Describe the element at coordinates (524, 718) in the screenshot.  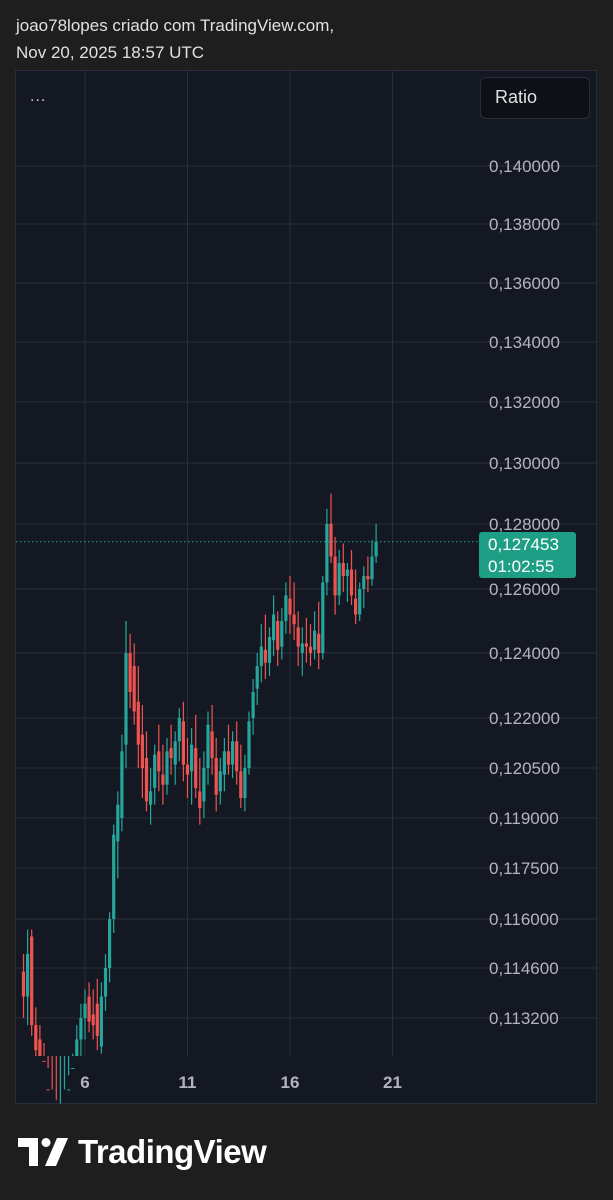
I see `y-axis-tick-label: 0,122000` at that location.